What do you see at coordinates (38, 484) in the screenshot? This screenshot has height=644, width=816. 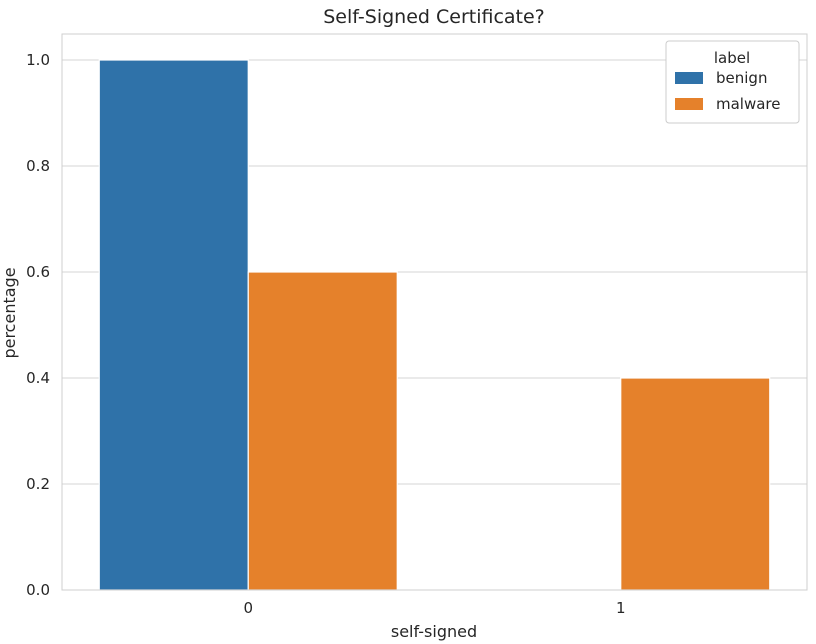 I see `y-tick-label: 0.2` at bounding box center [38, 484].